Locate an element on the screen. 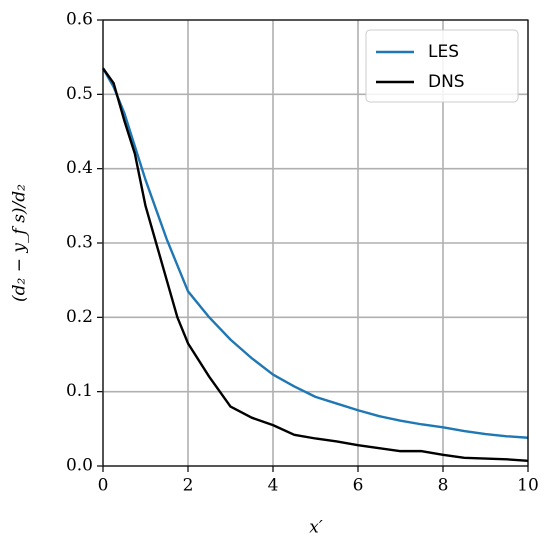 This screenshot has height=548, width=550. y-tick-label: 0.0 is located at coordinates (79, 466).